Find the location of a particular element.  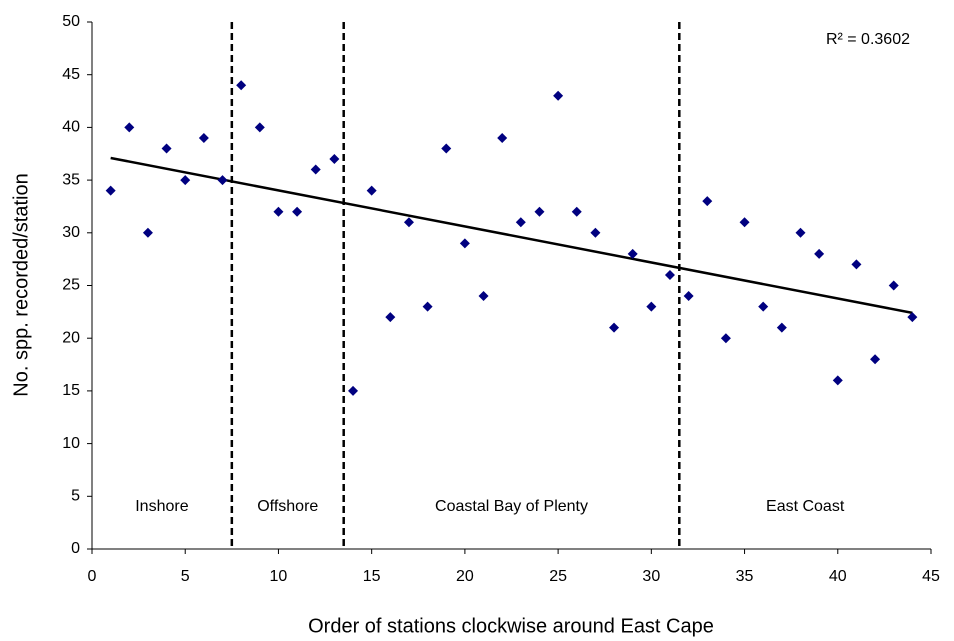

y-tick-label: 50 is located at coordinates (71, 21).